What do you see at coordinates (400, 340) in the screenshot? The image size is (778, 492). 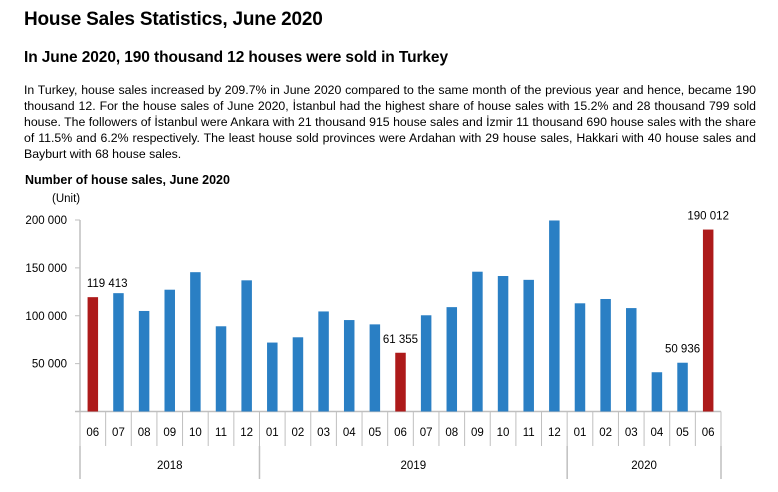 I see `data-label: 61 355` at bounding box center [400, 340].